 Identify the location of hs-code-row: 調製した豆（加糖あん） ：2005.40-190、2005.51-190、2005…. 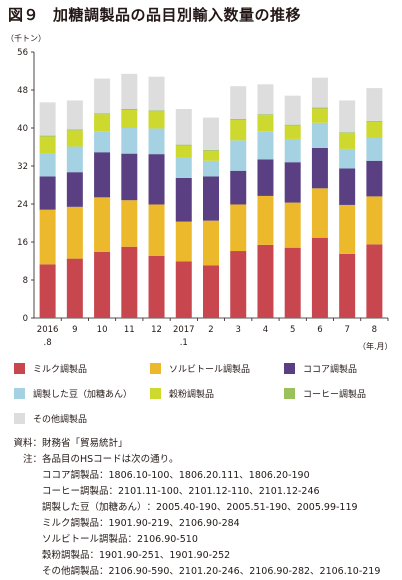
(211, 508).